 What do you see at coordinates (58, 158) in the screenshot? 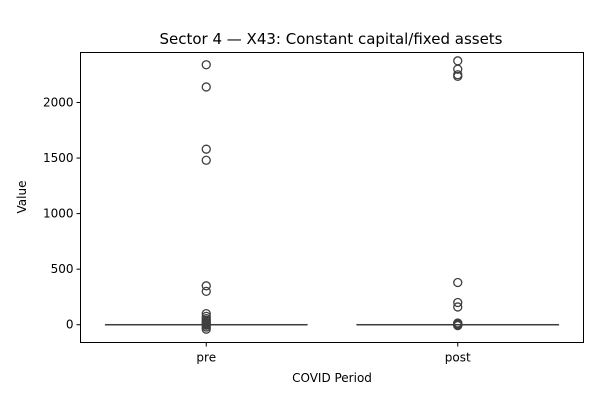
I see `y-tick-label: 1500` at bounding box center [58, 158].